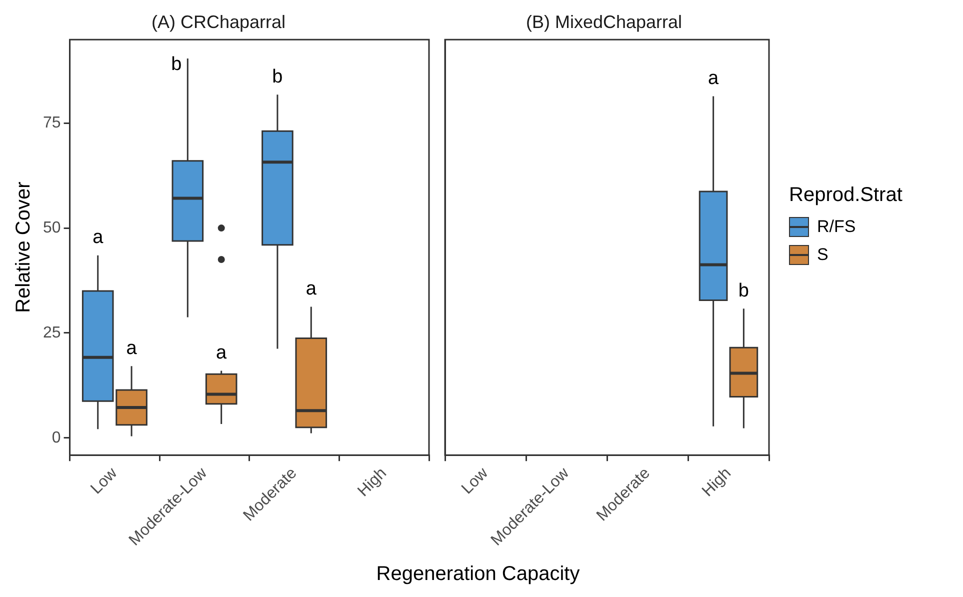 The height and width of the screenshot is (597, 963). I want to click on chart-title: (B) MixedChaparral, so click(604, 22).